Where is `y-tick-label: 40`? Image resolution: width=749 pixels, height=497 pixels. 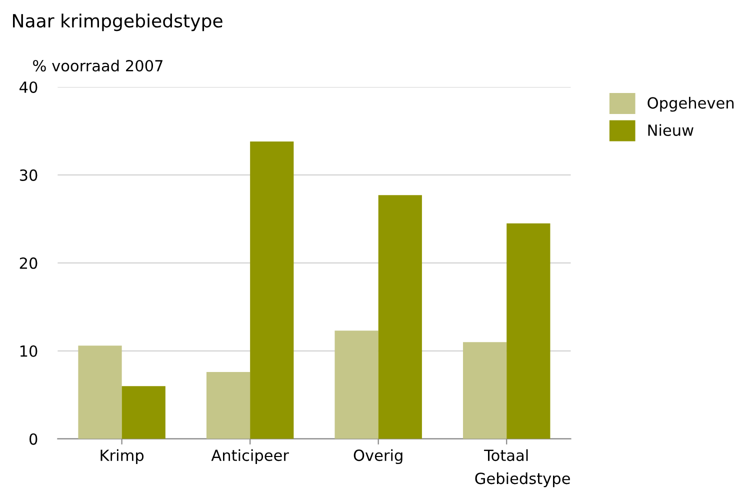 y-tick-label: 40 is located at coordinates (29, 87).